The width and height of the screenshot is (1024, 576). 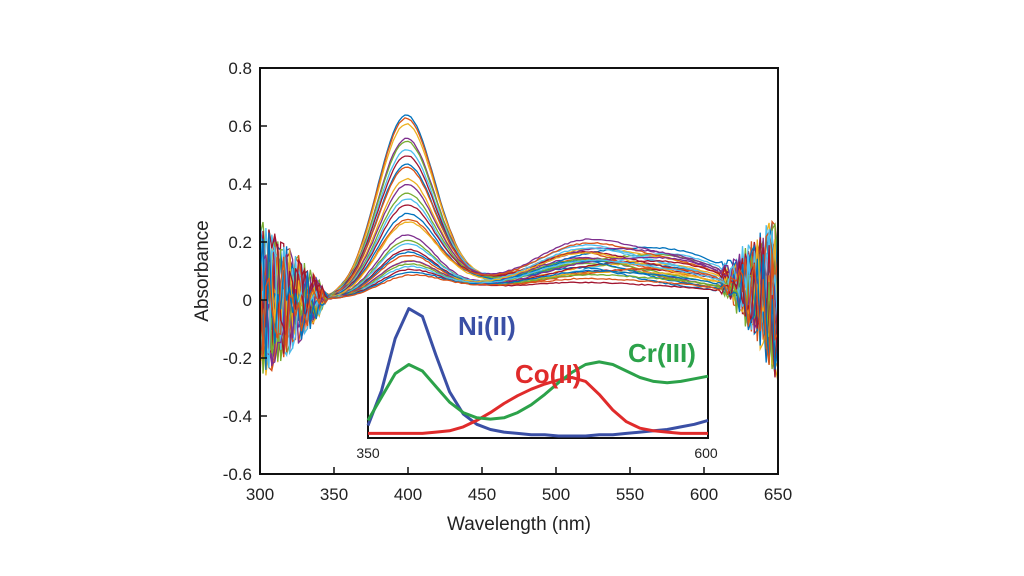 What do you see at coordinates (202, 270) in the screenshot?
I see `y-axis-title: Absorbance` at bounding box center [202, 270].